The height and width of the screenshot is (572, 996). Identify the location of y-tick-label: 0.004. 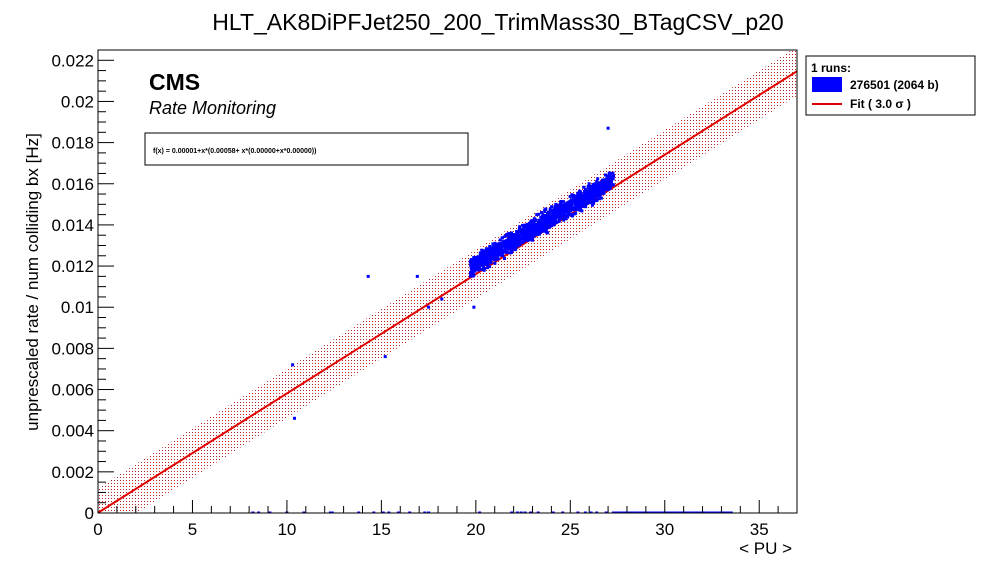
(72, 431).